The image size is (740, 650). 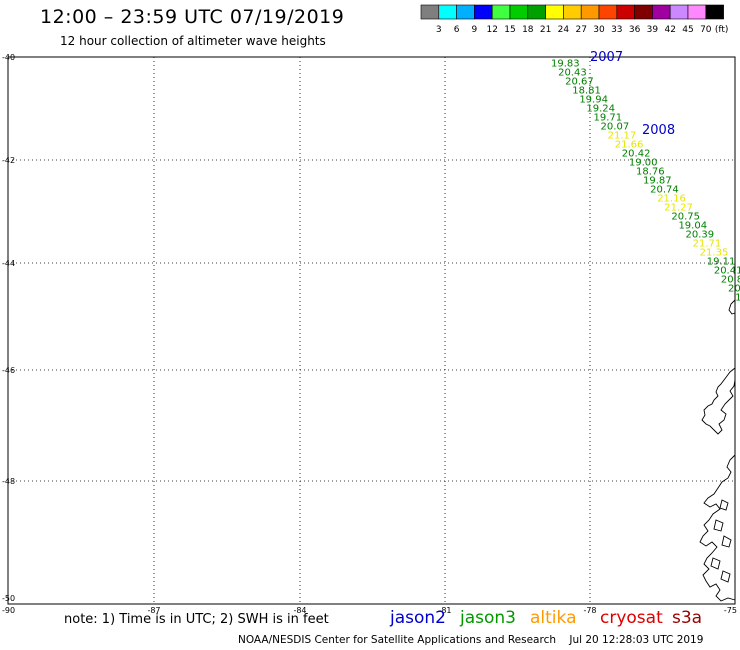 What do you see at coordinates (664, 189) in the screenshot?
I see `wave-height-value: 20.74` at bounding box center [664, 189].